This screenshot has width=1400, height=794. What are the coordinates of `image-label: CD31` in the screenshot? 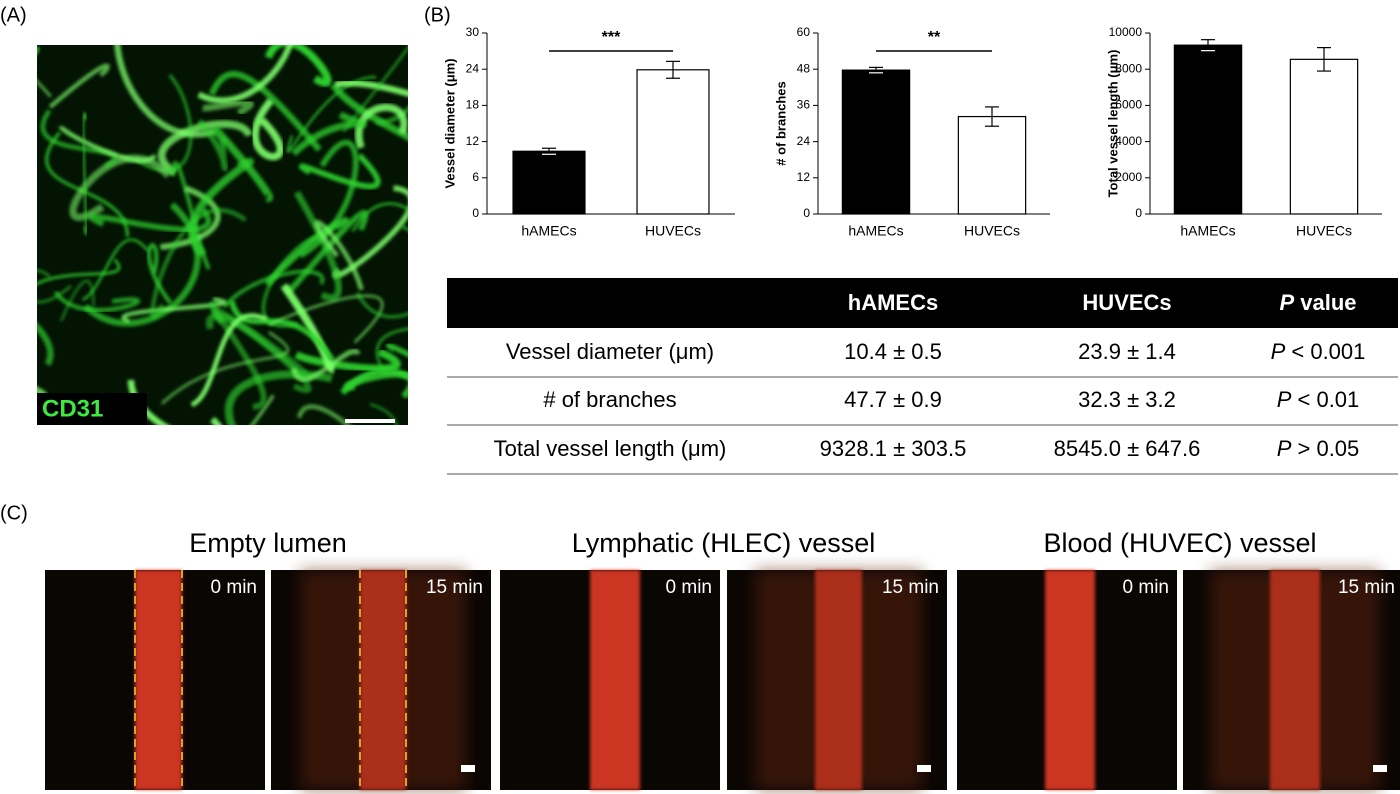 It's located at (72, 408).